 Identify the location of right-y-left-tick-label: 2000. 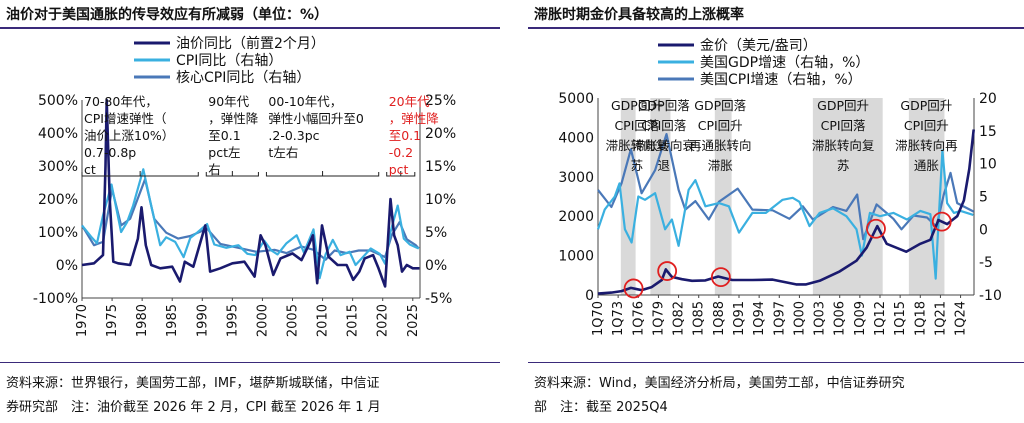
(576, 217).